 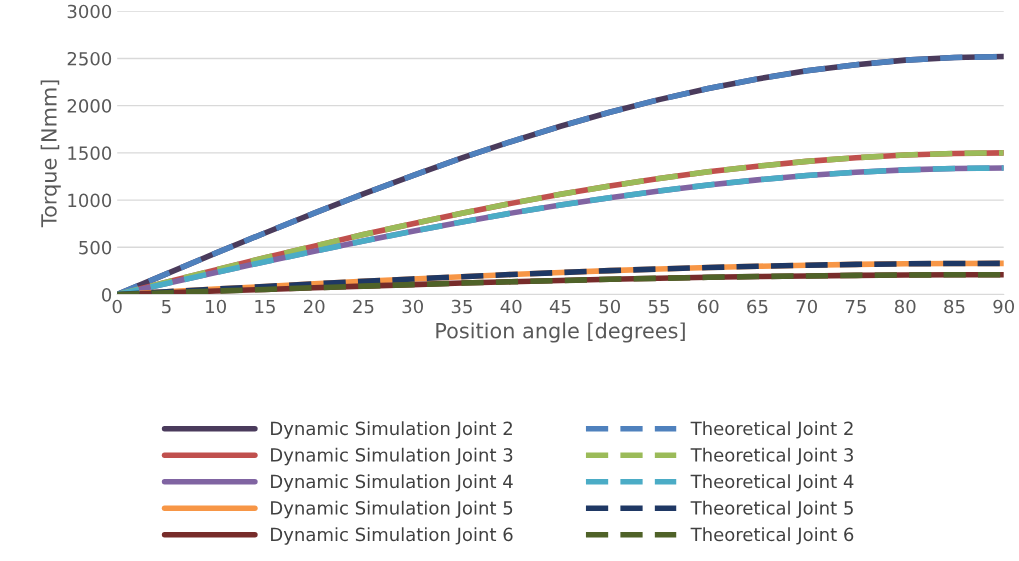 I want to click on legend-label: Theoretical Joint 6, so click(x=772, y=536).